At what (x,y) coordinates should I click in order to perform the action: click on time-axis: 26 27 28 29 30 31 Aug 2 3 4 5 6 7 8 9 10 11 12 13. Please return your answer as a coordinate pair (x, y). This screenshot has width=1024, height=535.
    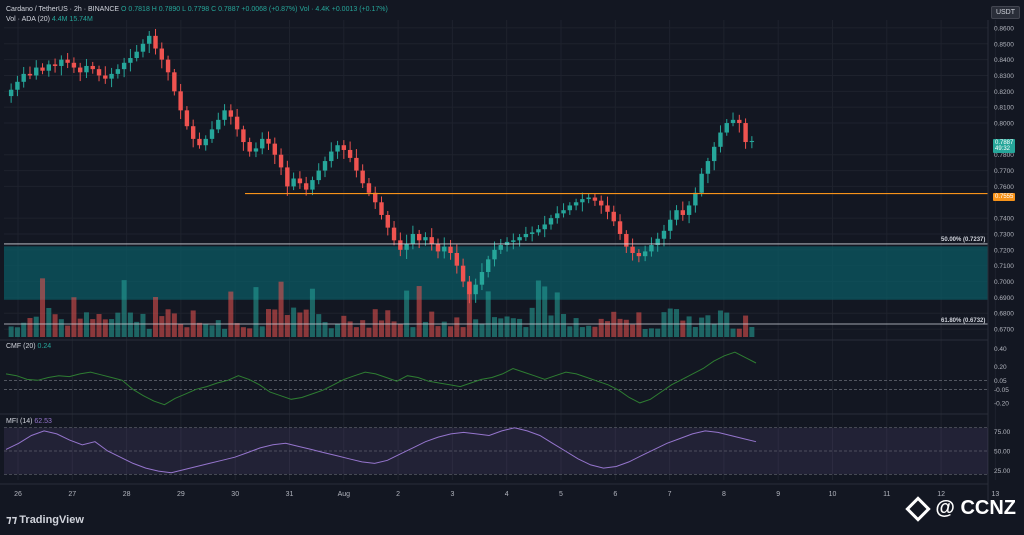
    Looking at the image, I should click on (506, 494).